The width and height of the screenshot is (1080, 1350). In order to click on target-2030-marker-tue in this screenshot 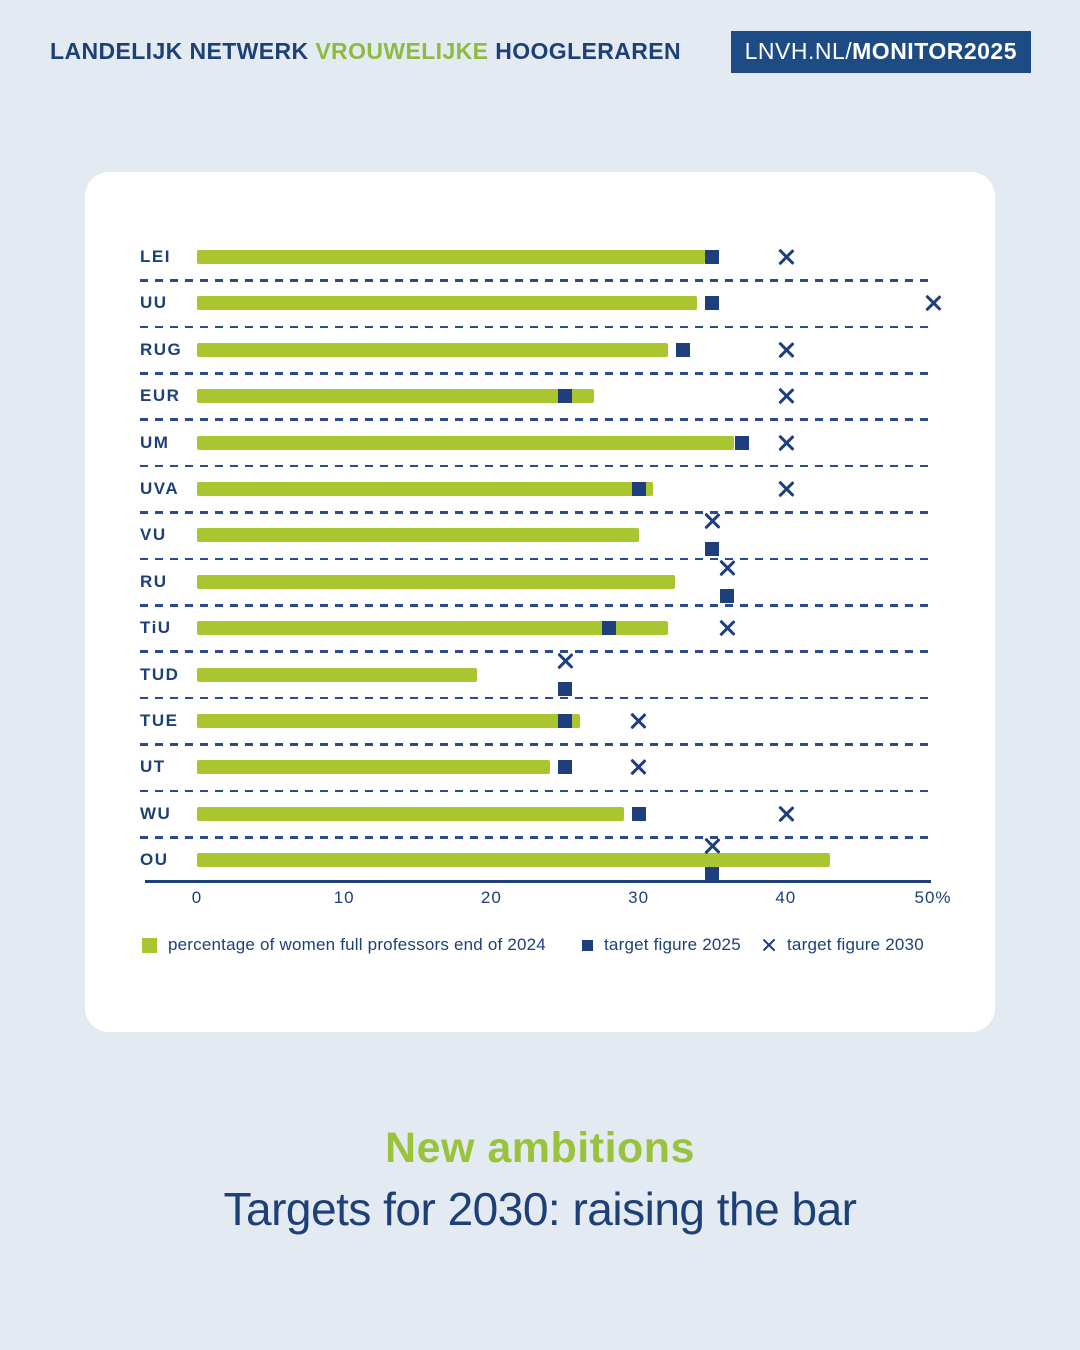, I will do `click(639, 721)`.